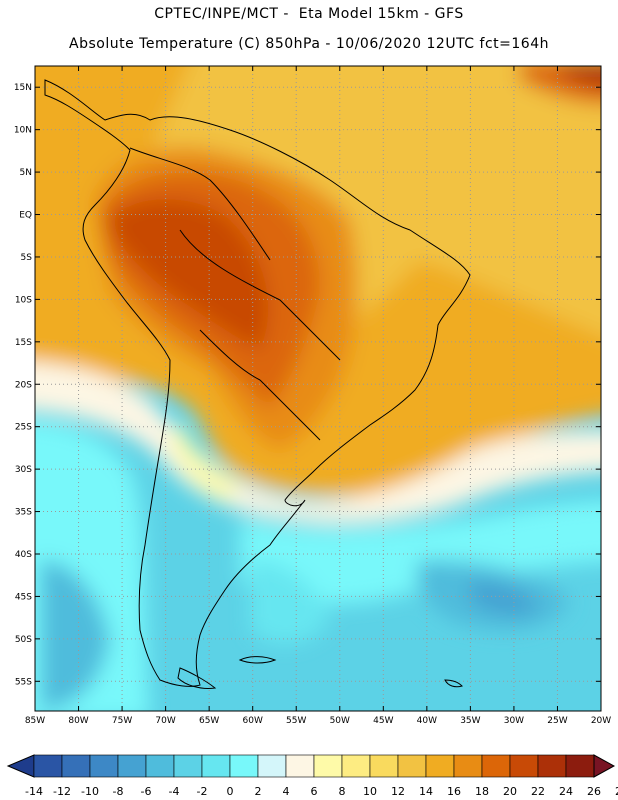  I want to click on lon-tick-label: 20W, so click(601, 721).